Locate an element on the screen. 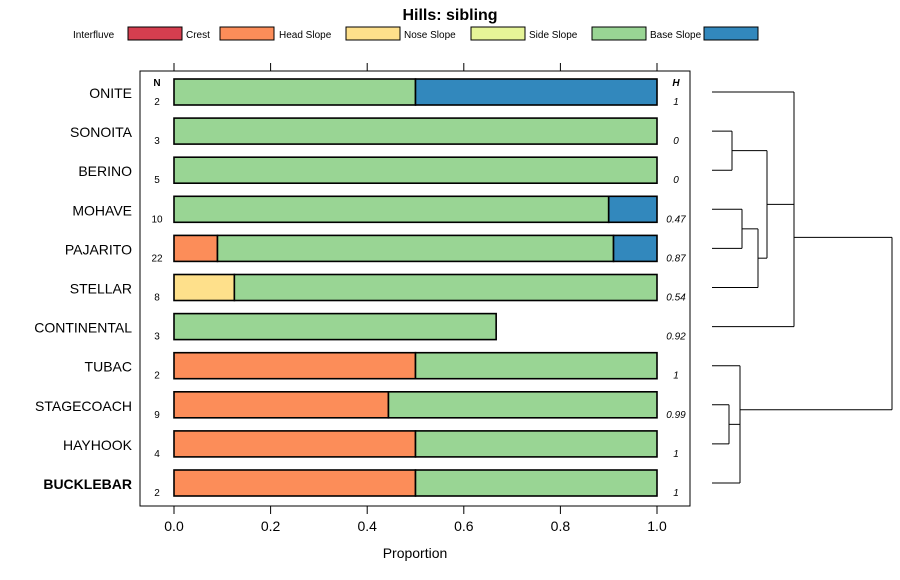 Image resolution: width=900 pixels, height=580 pixels. h-value-berino: 0 is located at coordinates (676, 180).